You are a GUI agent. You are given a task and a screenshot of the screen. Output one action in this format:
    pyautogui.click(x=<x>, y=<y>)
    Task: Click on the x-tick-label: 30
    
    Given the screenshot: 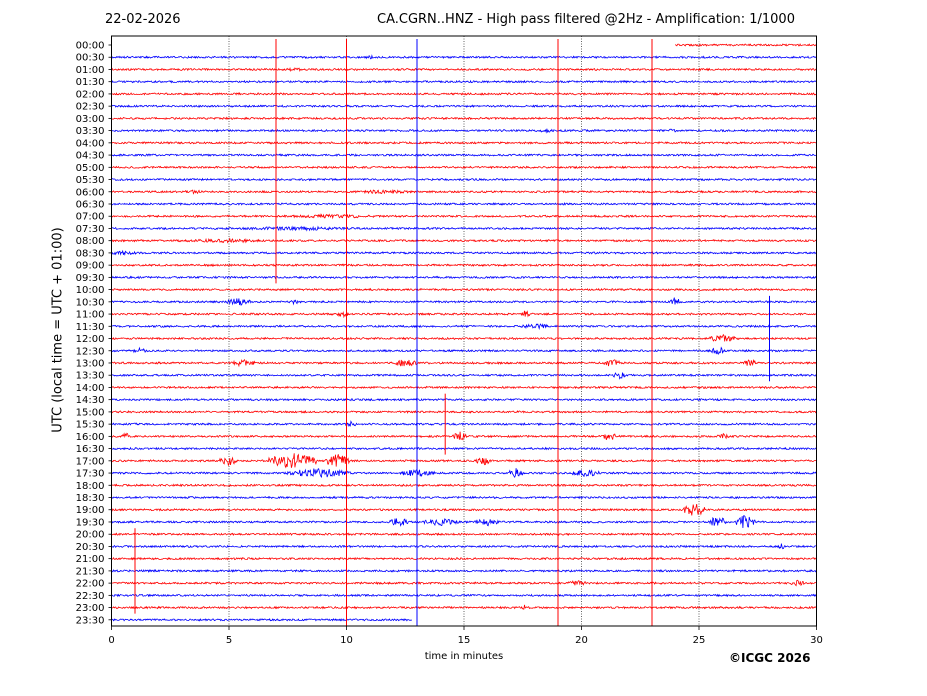 What is the action you would take?
    pyautogui.click(x=816, y=640)
    